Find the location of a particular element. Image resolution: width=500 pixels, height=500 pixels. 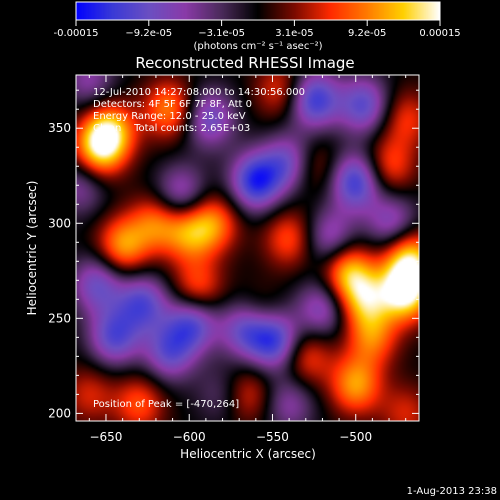

annotation-detectors: Detectors: 4F 5F 6F 7F 8F, Att 0 is located at coordinates (172, 104).